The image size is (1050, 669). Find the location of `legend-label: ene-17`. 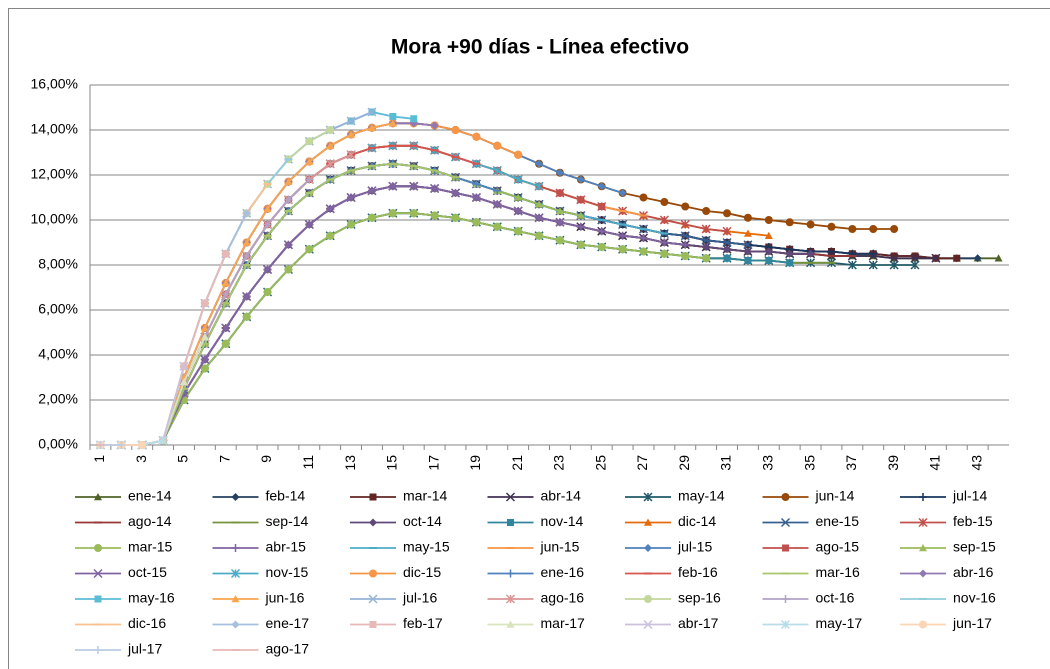

legend-label: ene-17 is located at coordinates (288, 623).